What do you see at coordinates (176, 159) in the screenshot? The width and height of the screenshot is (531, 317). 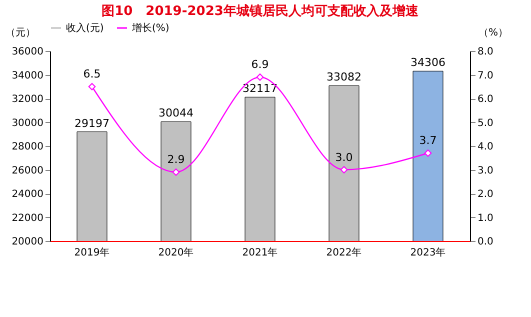 I see `data-label: 2.9` at bounding box center [176, 159].